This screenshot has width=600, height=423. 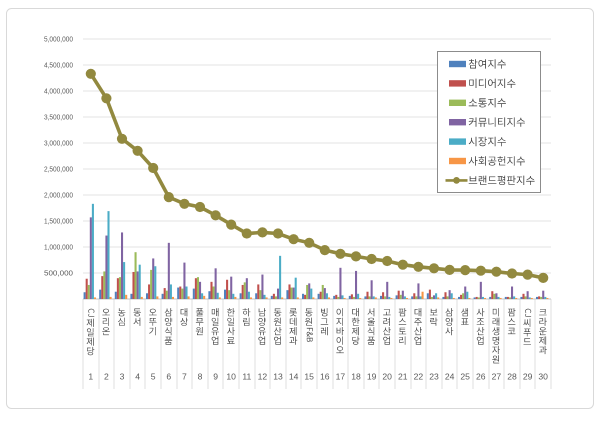 What do you see at coordinates (200, 377) in the screenshot?
I see `svg-text: 8` at bounding box center [200, 377].